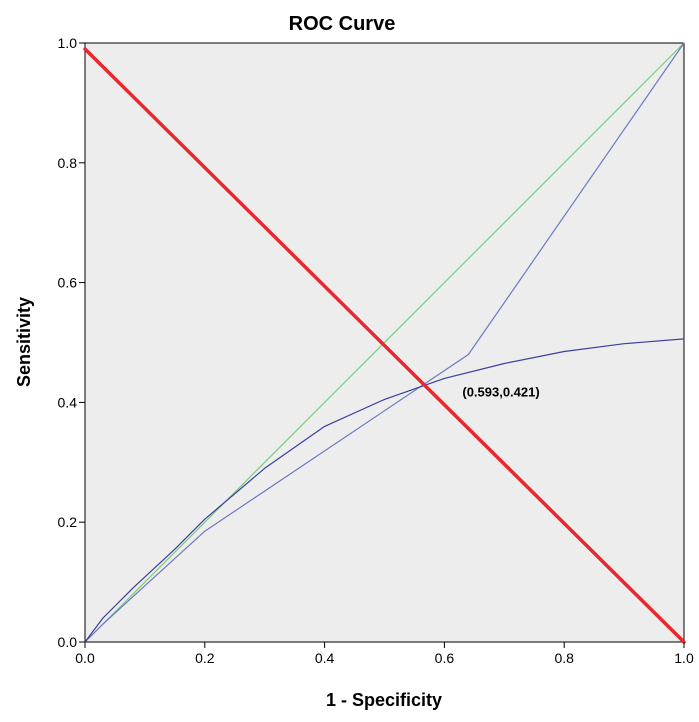 Image resolution: width=699 pixels, height=722 pixels. Describe the element at coordinates (445, 658) in the screenshot. I see `x-tick-label: 0.6` at that location.